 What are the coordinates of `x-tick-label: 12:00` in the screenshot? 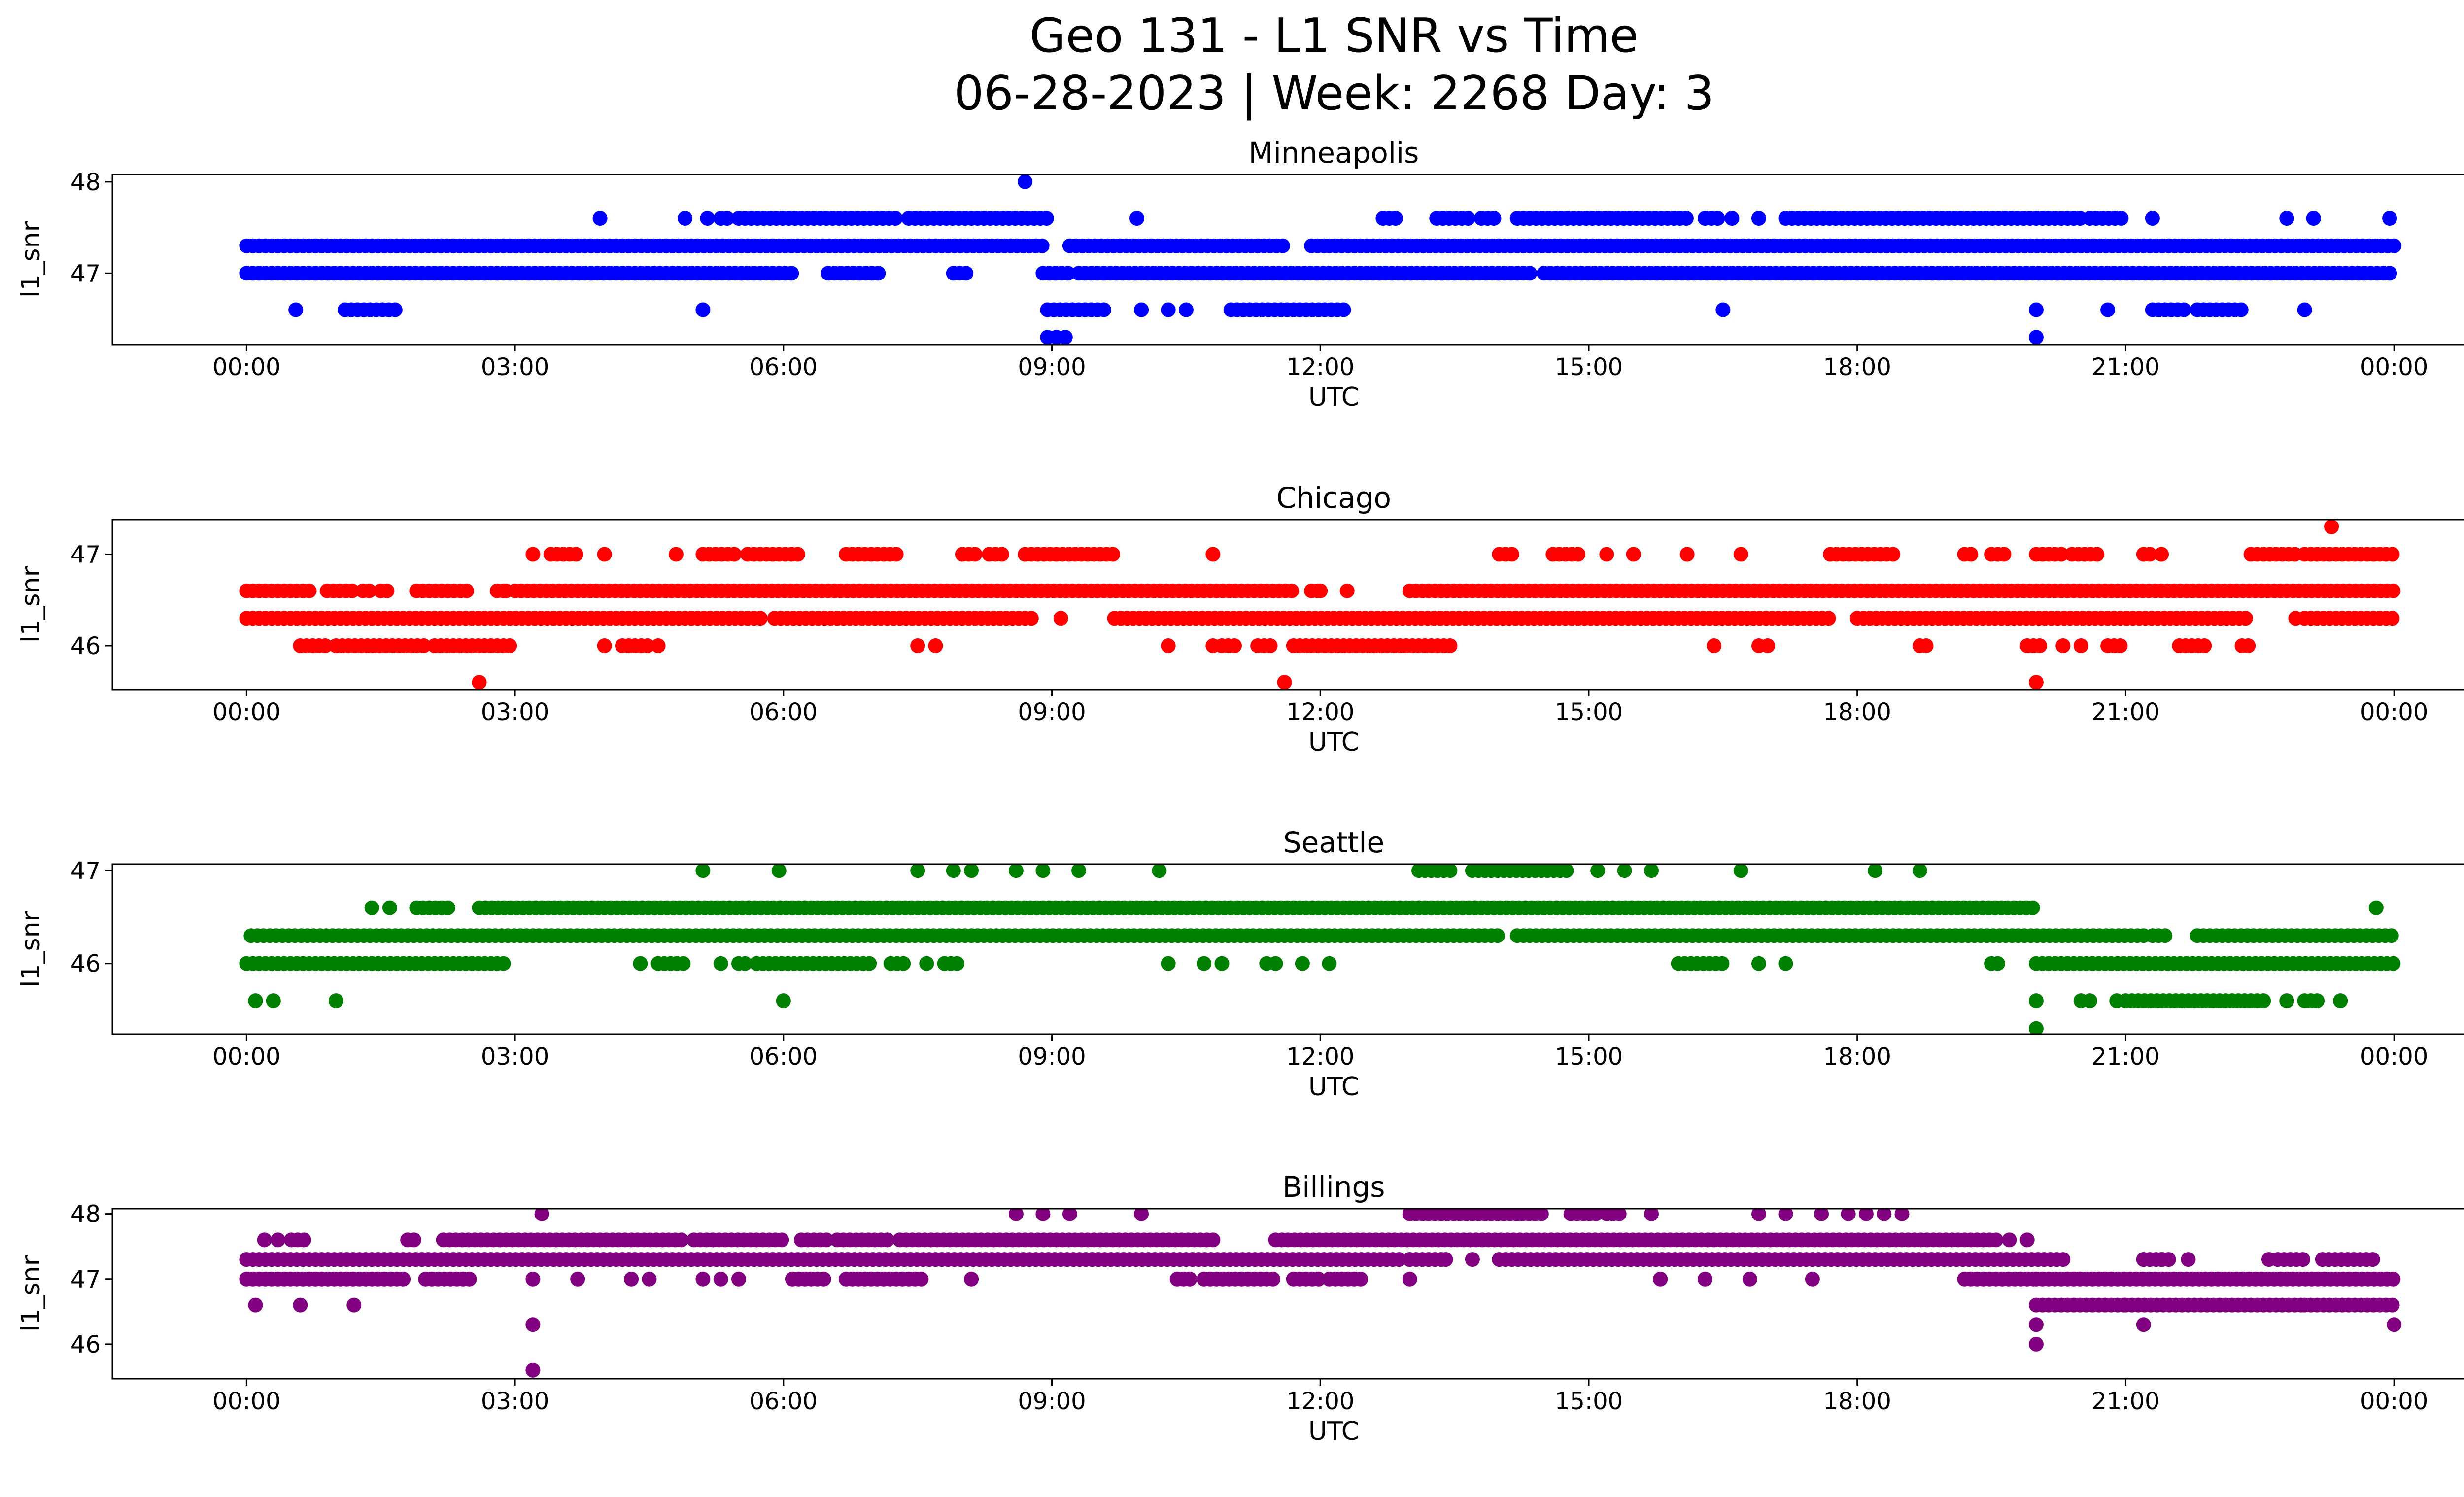 It's located at (1320, 1057).